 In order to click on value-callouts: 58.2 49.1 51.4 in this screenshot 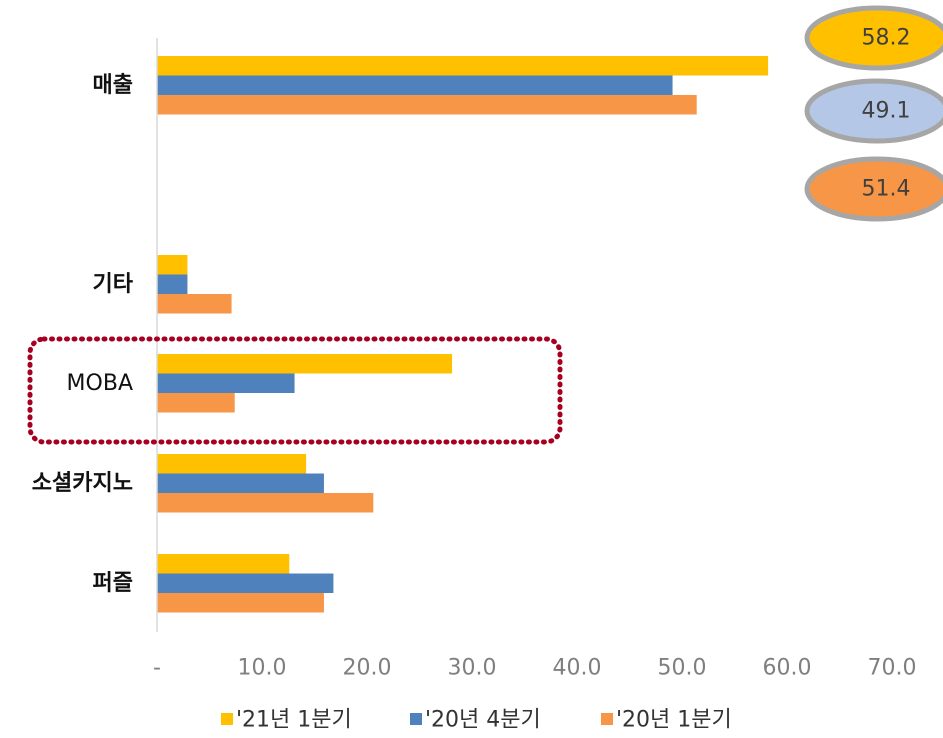, I will do `click(873, 113)`.